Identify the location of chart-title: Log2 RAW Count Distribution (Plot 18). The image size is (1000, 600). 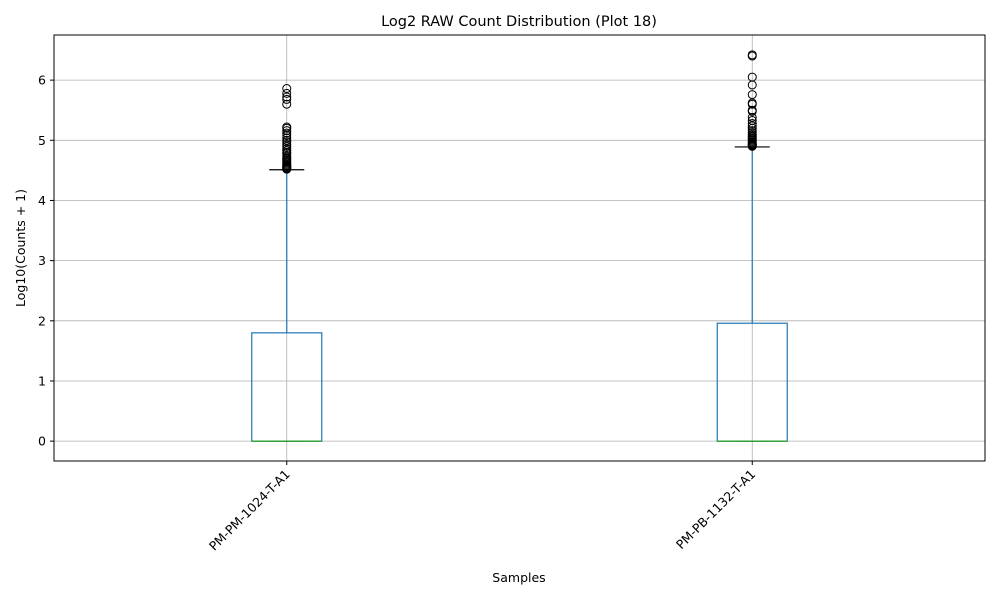
(519, 22).